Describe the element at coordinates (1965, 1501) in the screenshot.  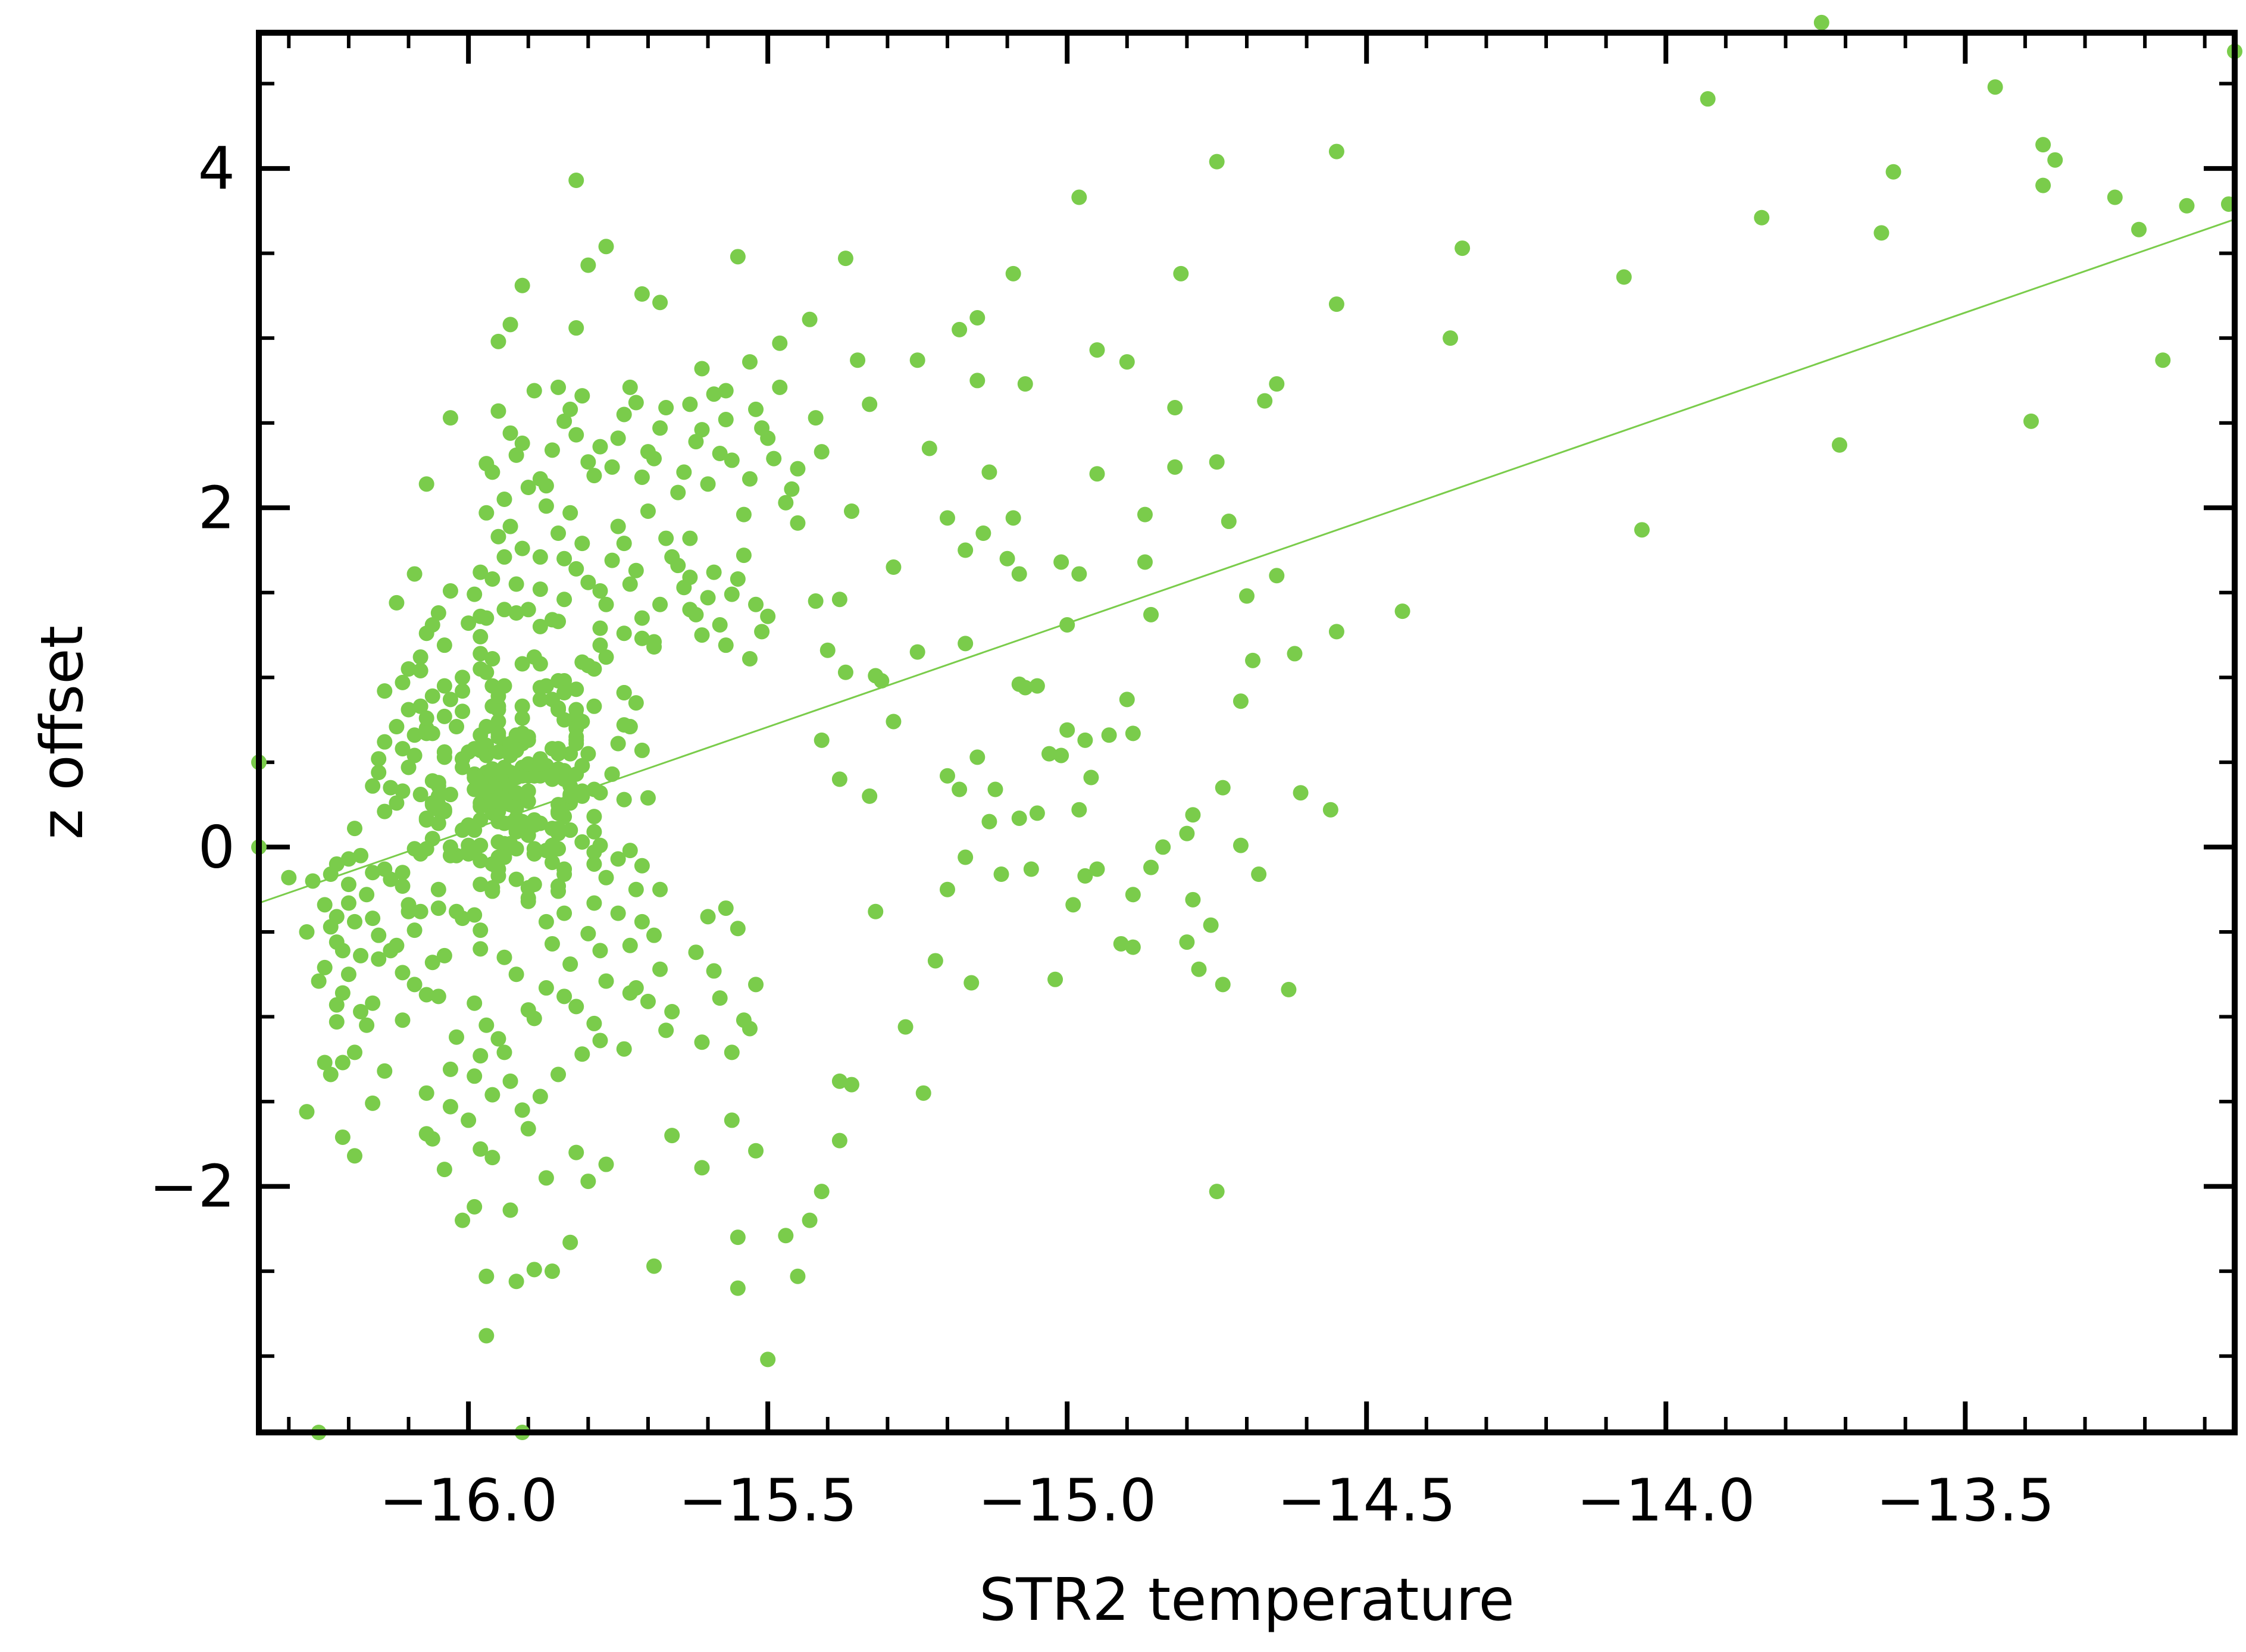
I see `x-tick-label: −13.5` at that location.